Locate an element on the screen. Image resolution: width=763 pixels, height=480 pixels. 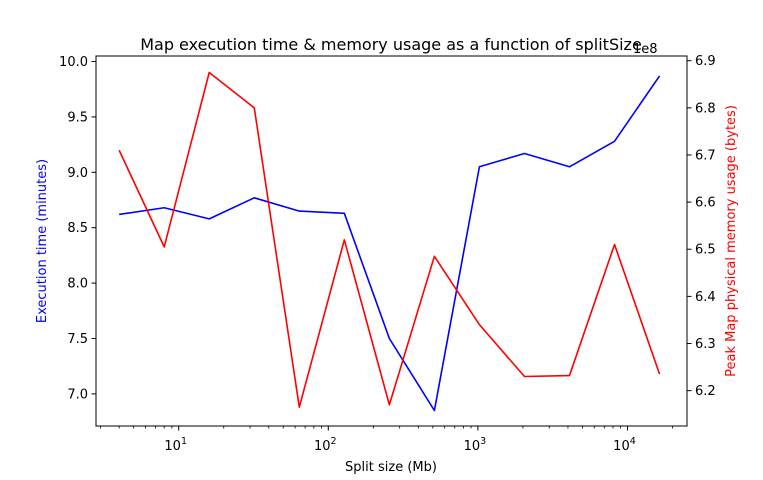
x-axis-label: Split size (Mb) is located at coordinates (391, 467).